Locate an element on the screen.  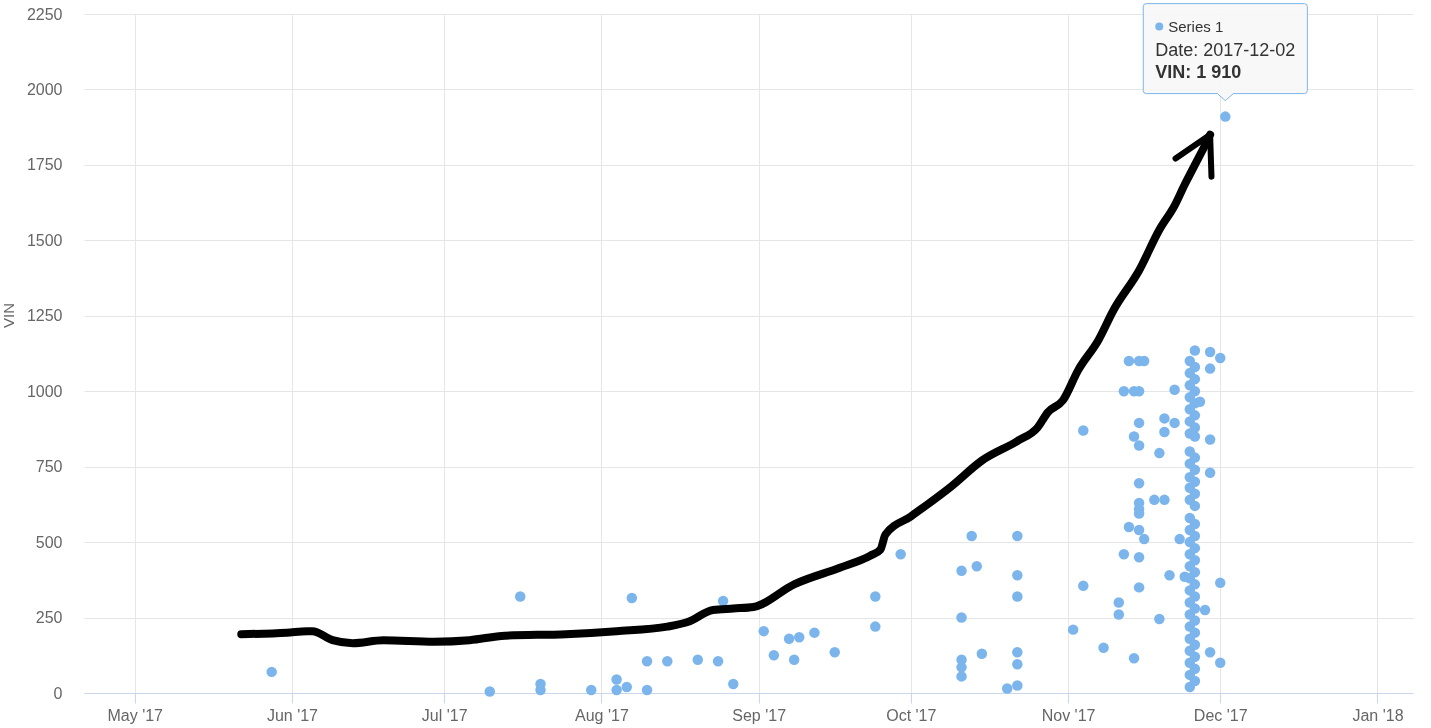
y-axis-title: VIN is located at coordinates (8, 315).